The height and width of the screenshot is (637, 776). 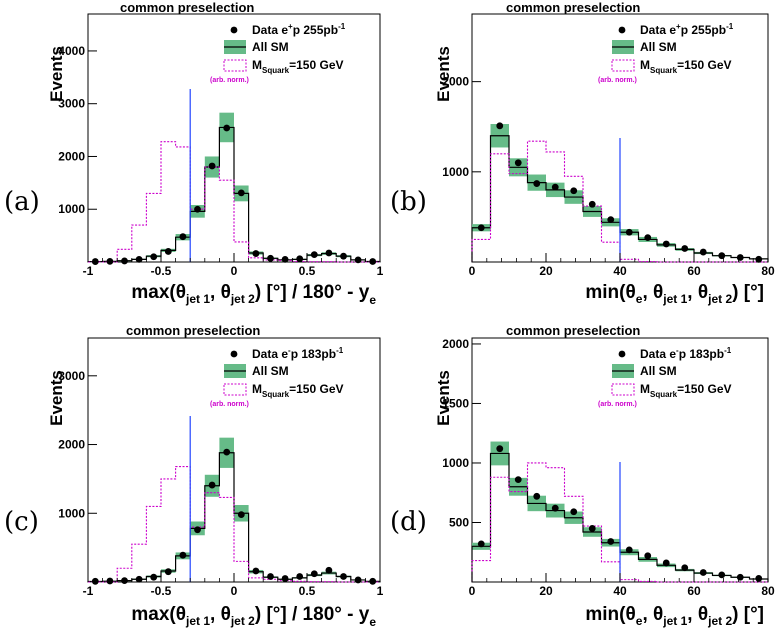 I want to click on y-tick-label: 4000, so click(x=71, y=51).